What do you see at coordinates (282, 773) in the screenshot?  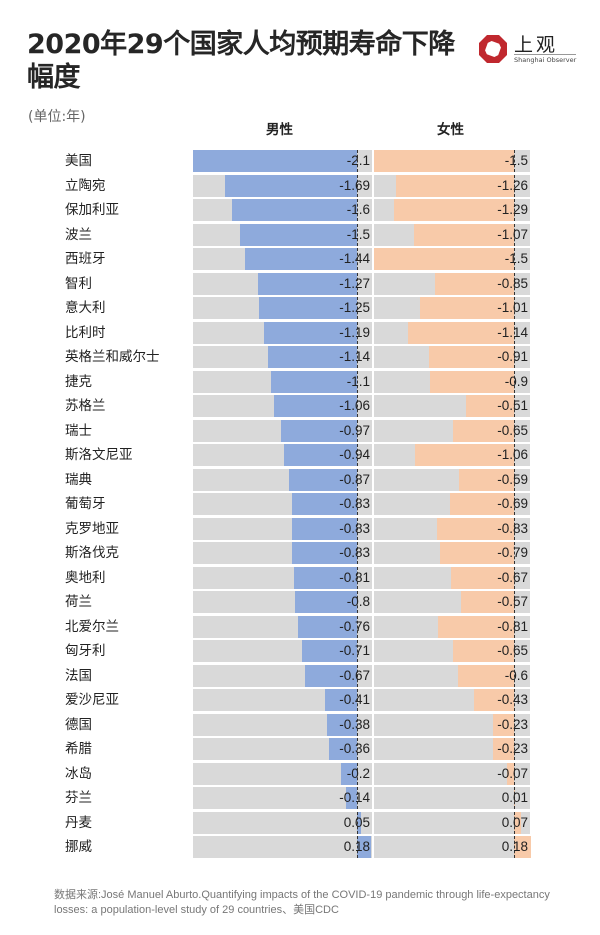 I see `male-bar-track: -0.2` at bounding box center [282, 773].